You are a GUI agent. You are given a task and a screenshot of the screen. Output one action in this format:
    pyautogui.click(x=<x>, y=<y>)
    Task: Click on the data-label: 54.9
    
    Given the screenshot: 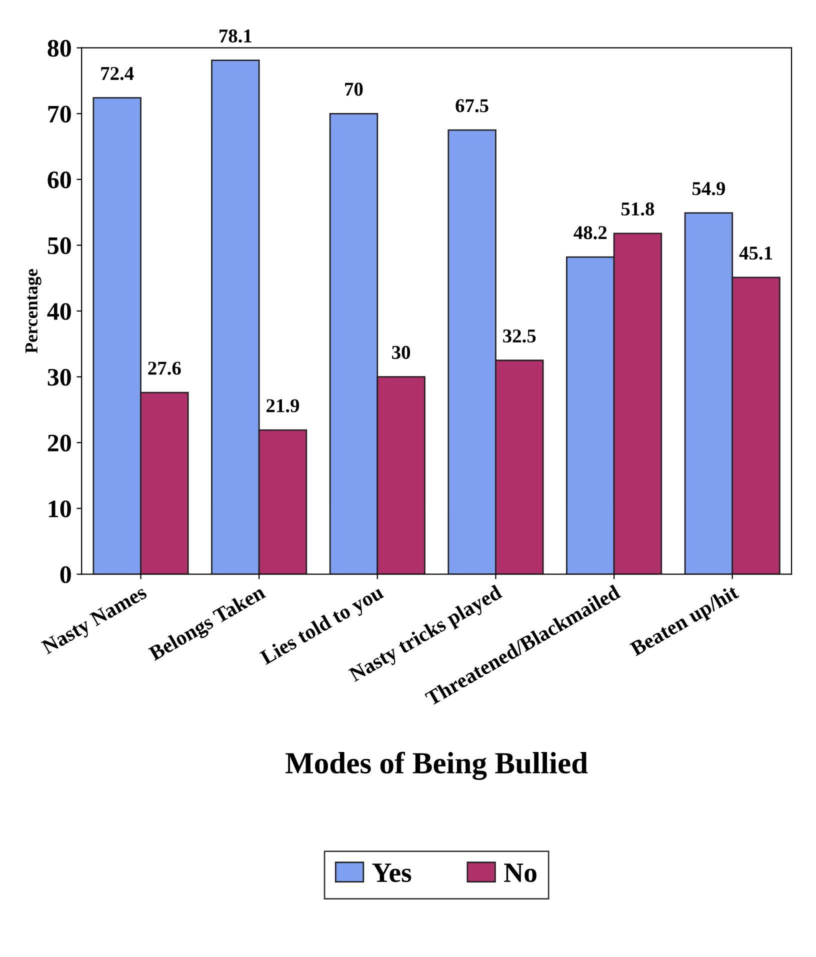 What is the action you would take?
    pyautogui.click(x=709, y=189)
    